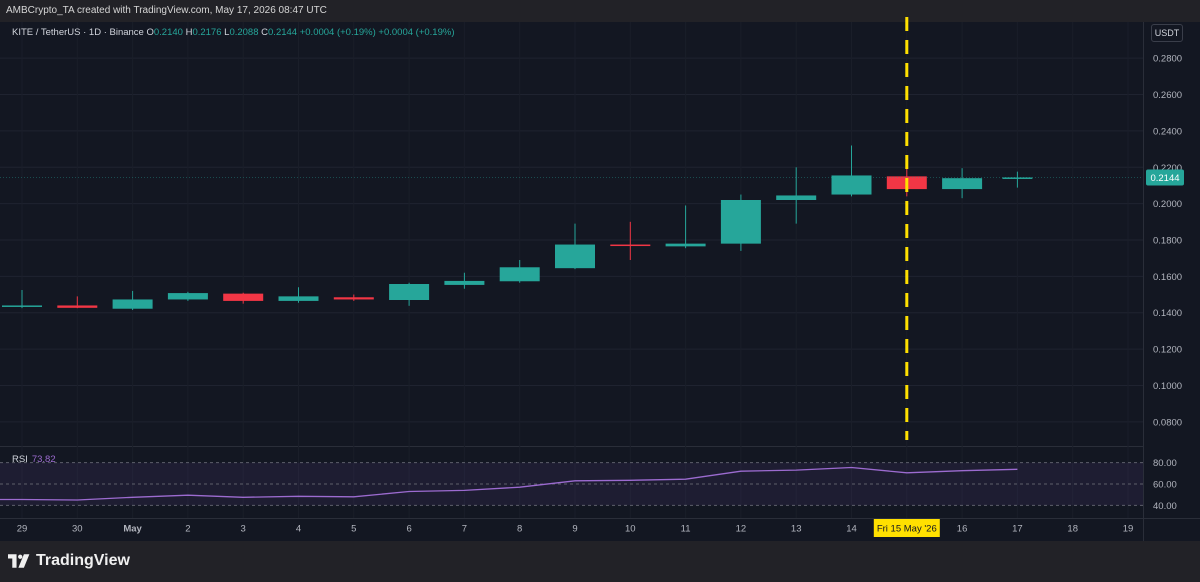  I want to click on rsi-line-group, so click(509, 483).